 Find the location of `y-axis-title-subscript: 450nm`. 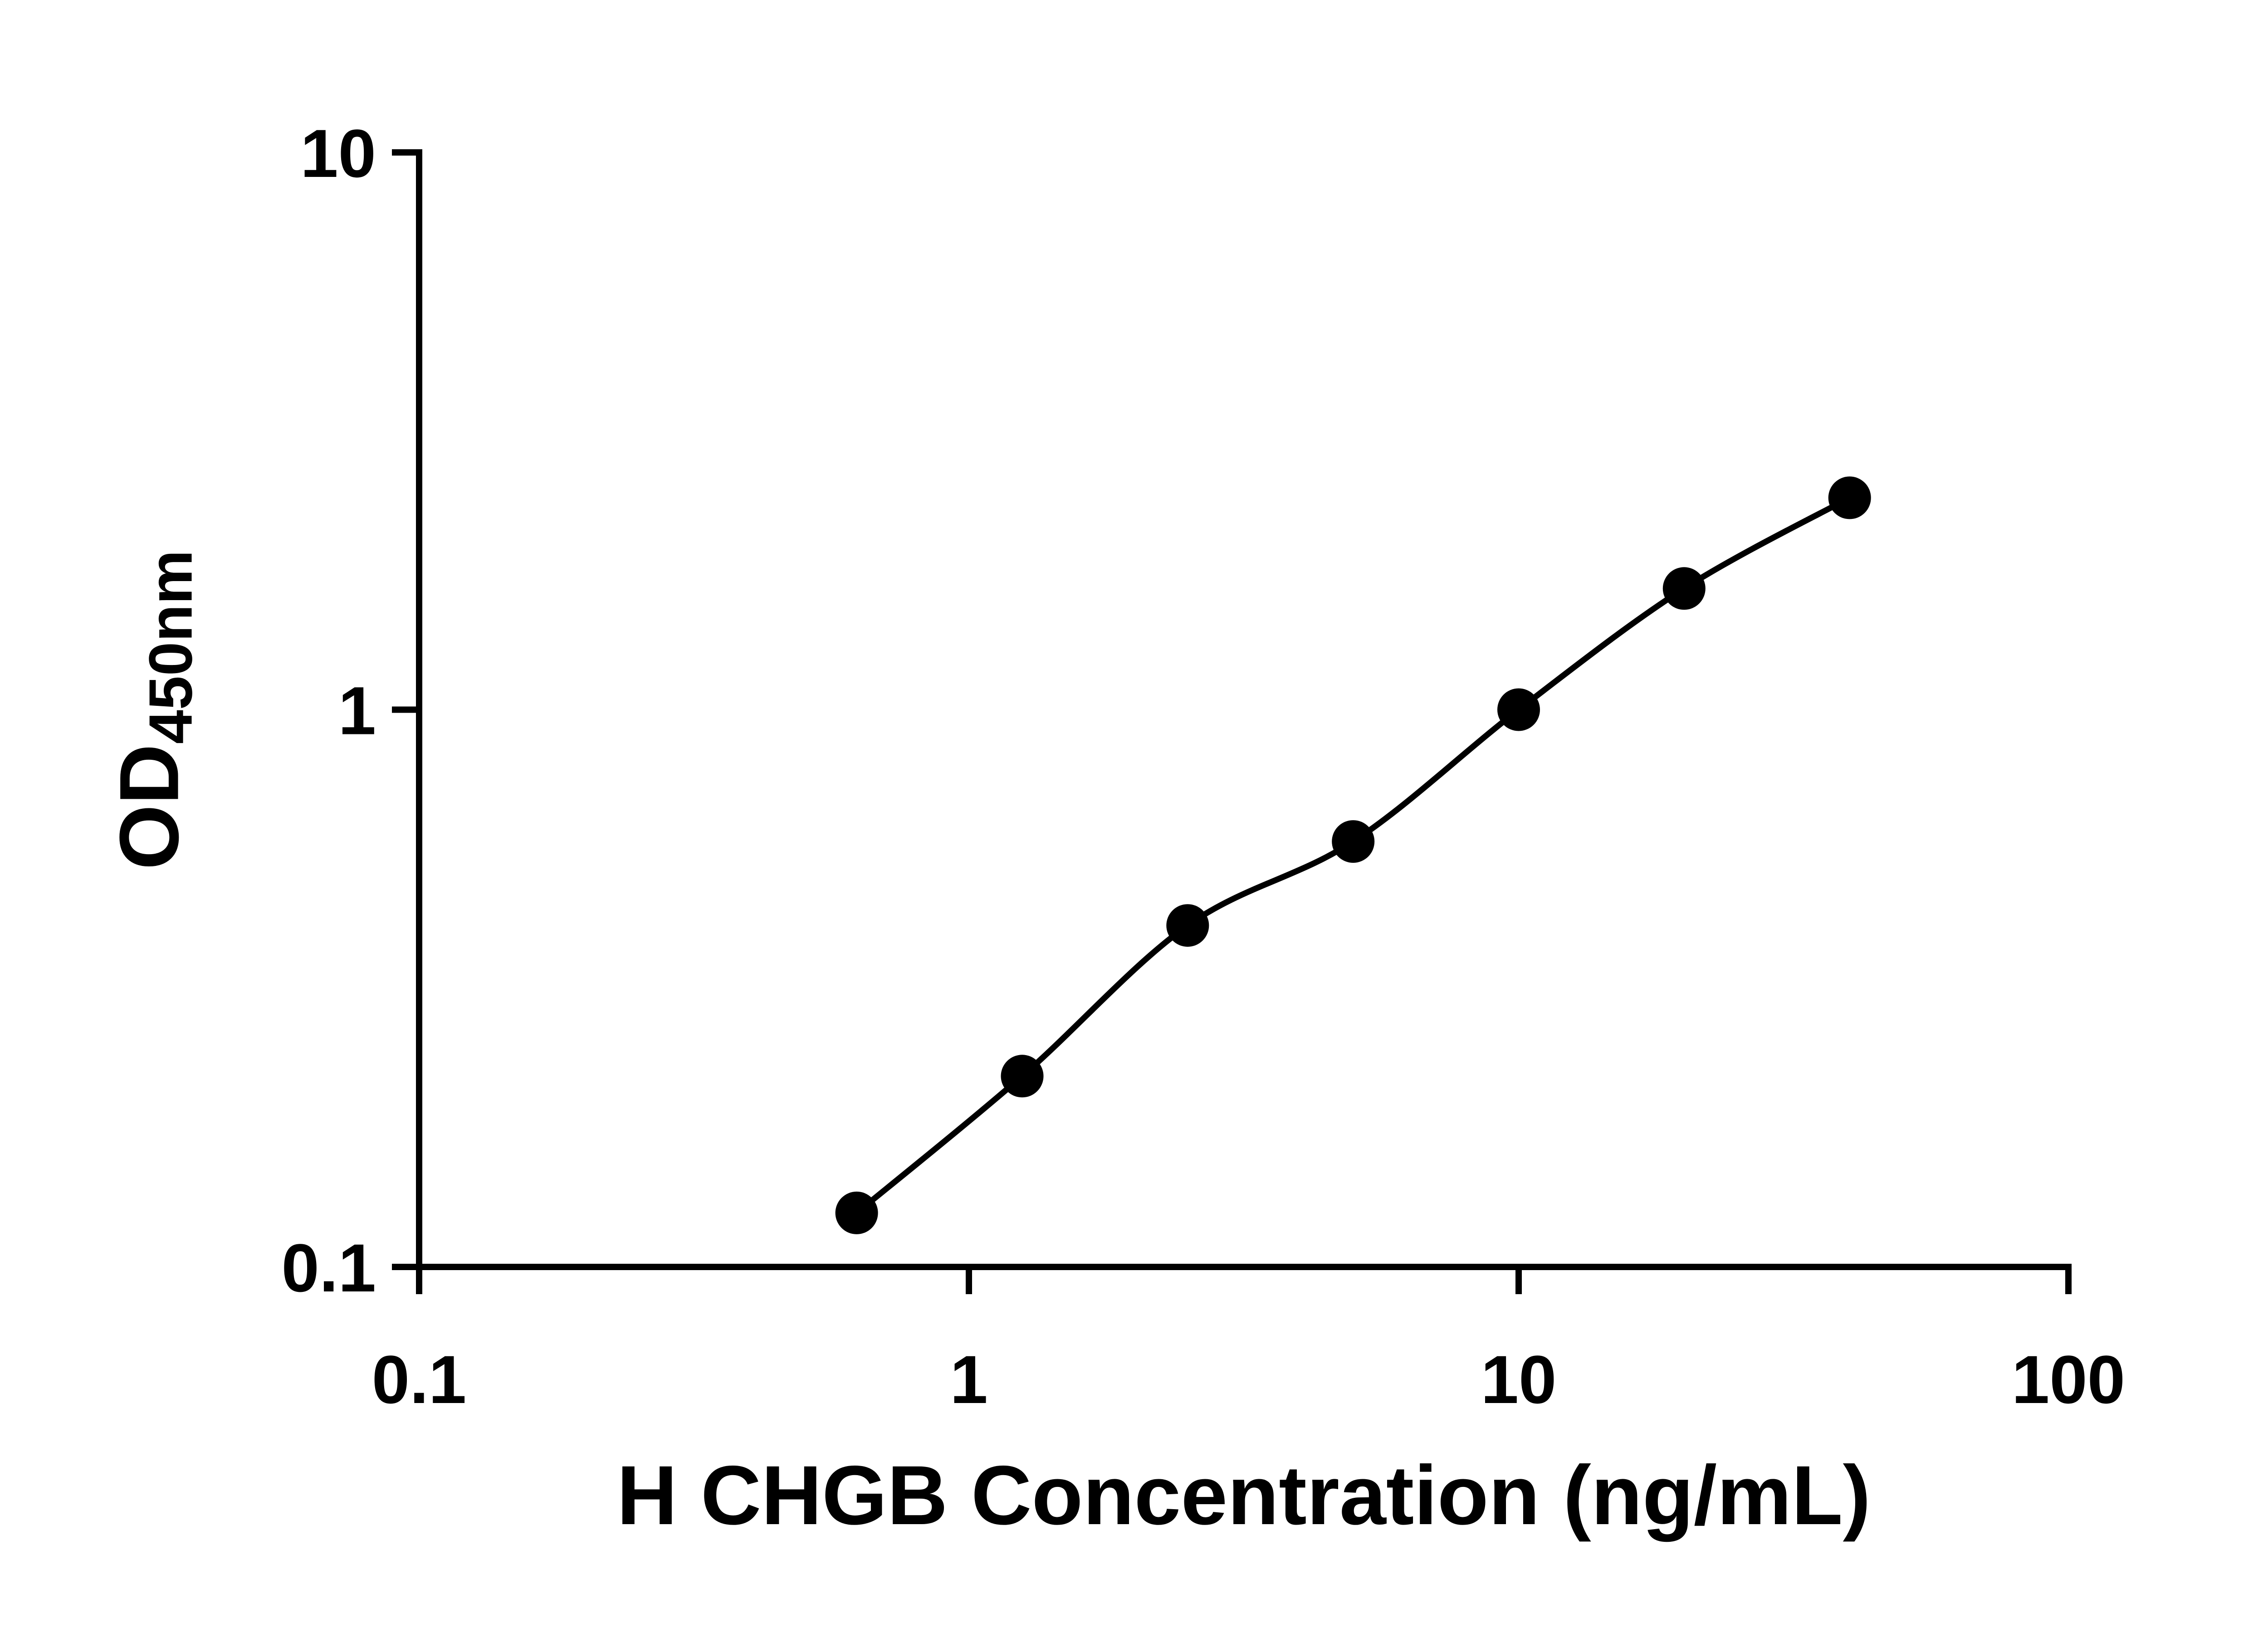

y-axis-title-subscript: 450nm is located at coordinates (171, 647).